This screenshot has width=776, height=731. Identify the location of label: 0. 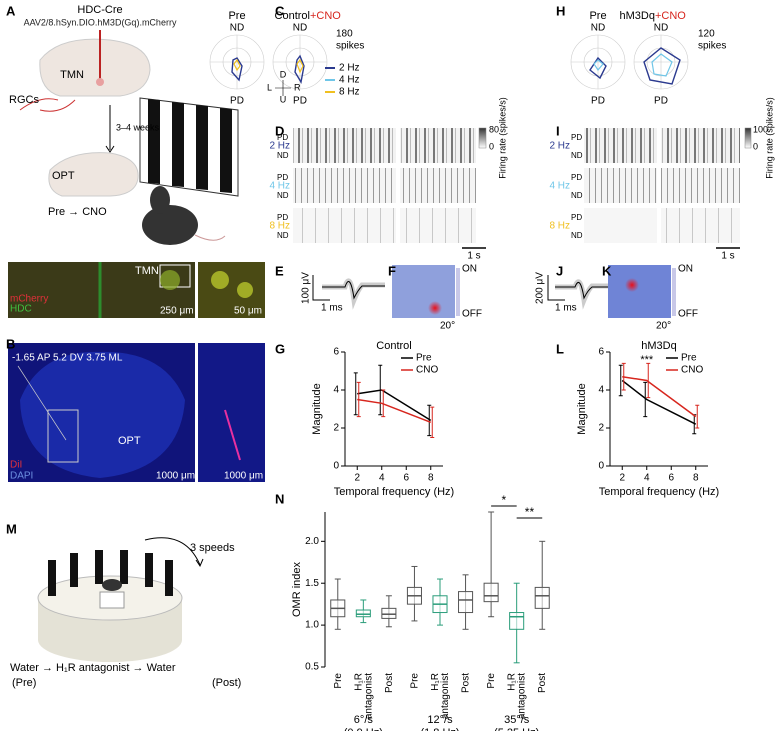
(491, 146).